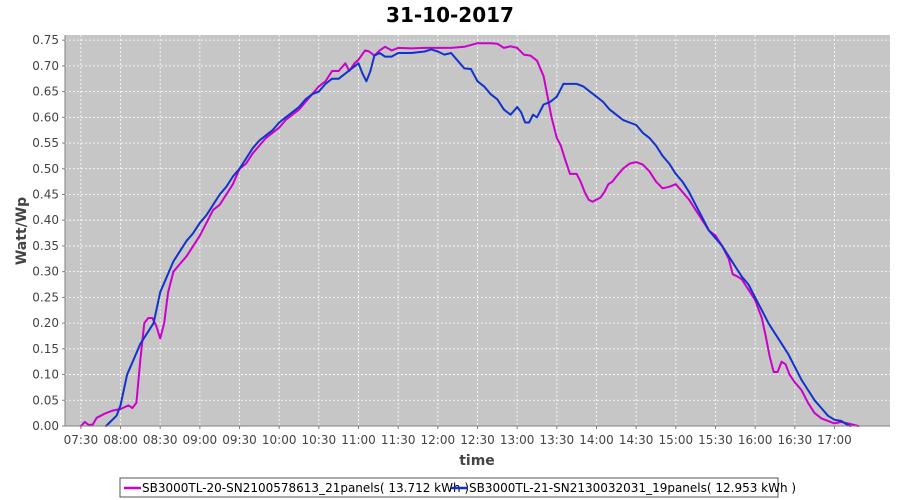 The width and height of the screenshot is (900, 500). I want to click on x-tick-label: 15:30, so click(715, 440).